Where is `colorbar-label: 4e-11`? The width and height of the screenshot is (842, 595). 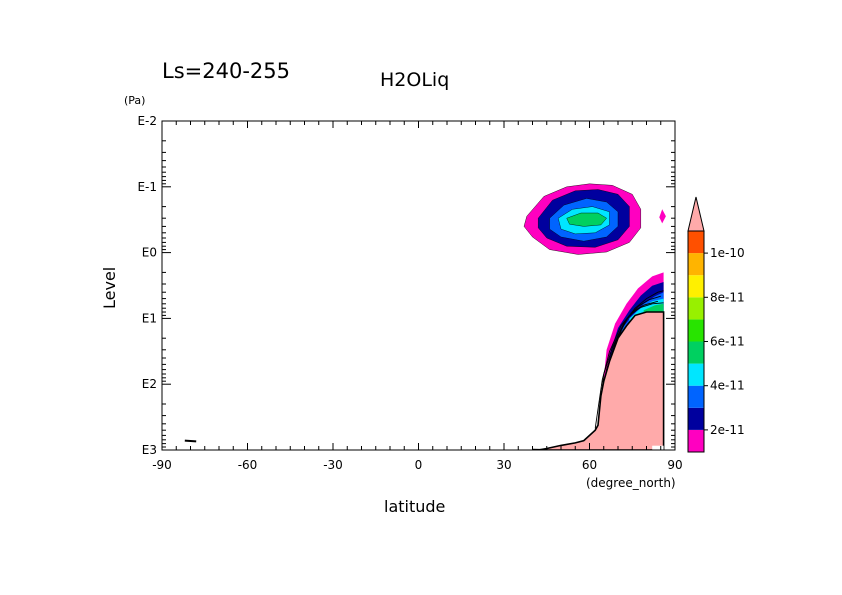 colorbar-label: 4e-11 is located at coordinates (727, 386).